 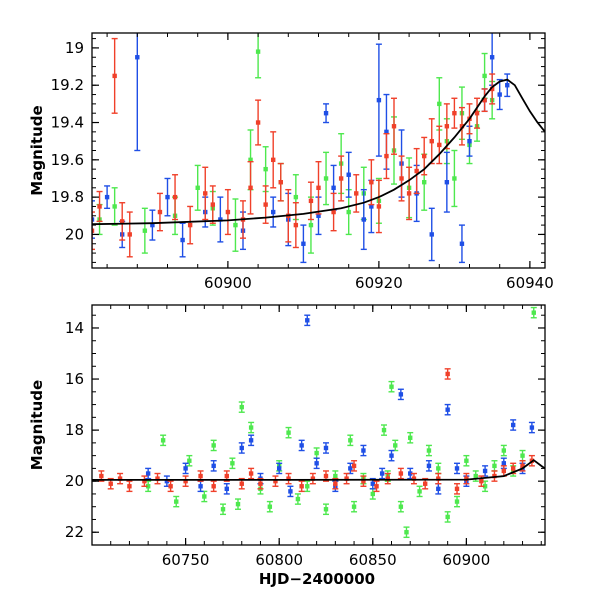 I want to click on y-tick-label: 19.6, so click(x=67, y=160).